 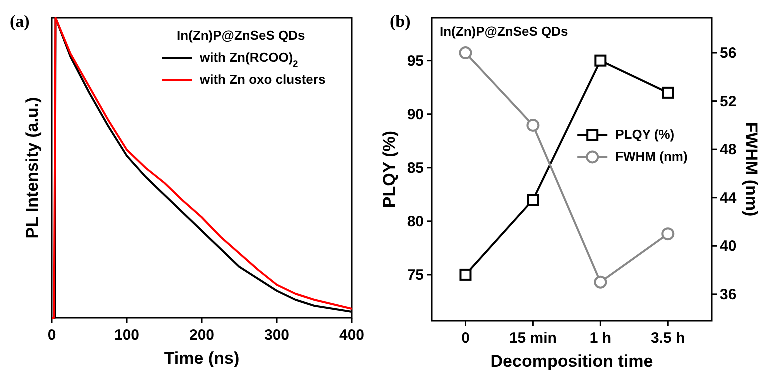 I want to click on legend-label: with Zn oxo clusters, so click(x=262, y=79).